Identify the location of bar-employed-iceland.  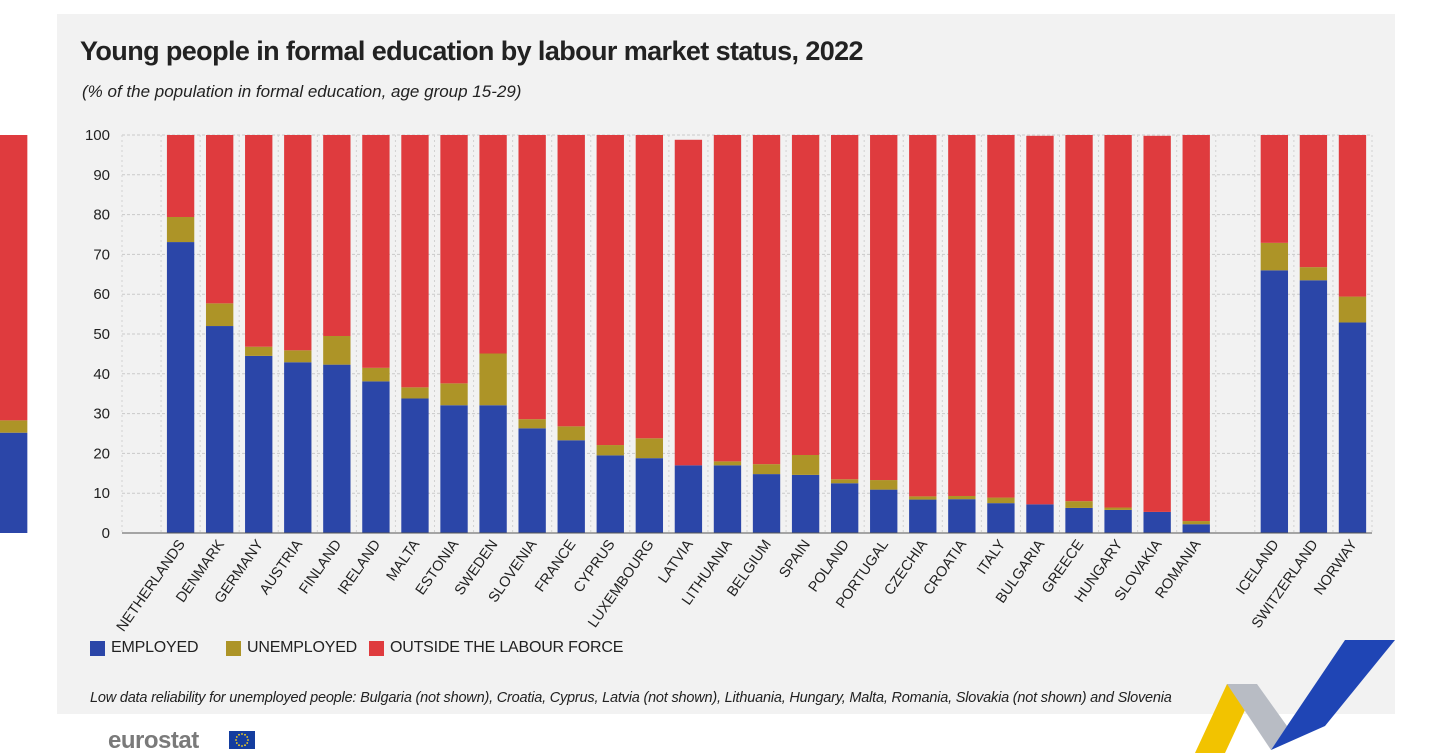
(1274, 401).